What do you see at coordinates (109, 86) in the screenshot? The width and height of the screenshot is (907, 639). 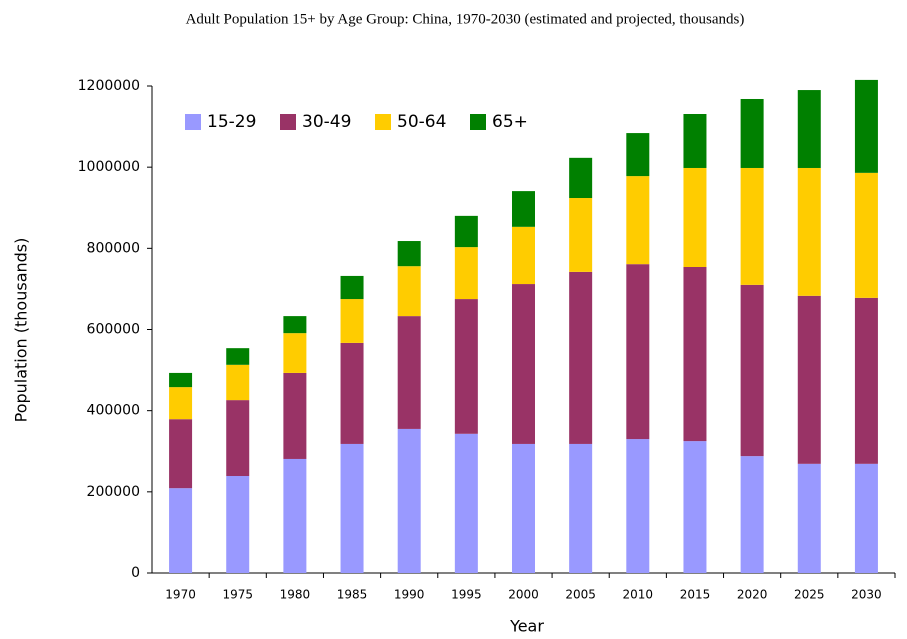 I see `y-tick-label: 1200000` at bounding box center [109, 86].